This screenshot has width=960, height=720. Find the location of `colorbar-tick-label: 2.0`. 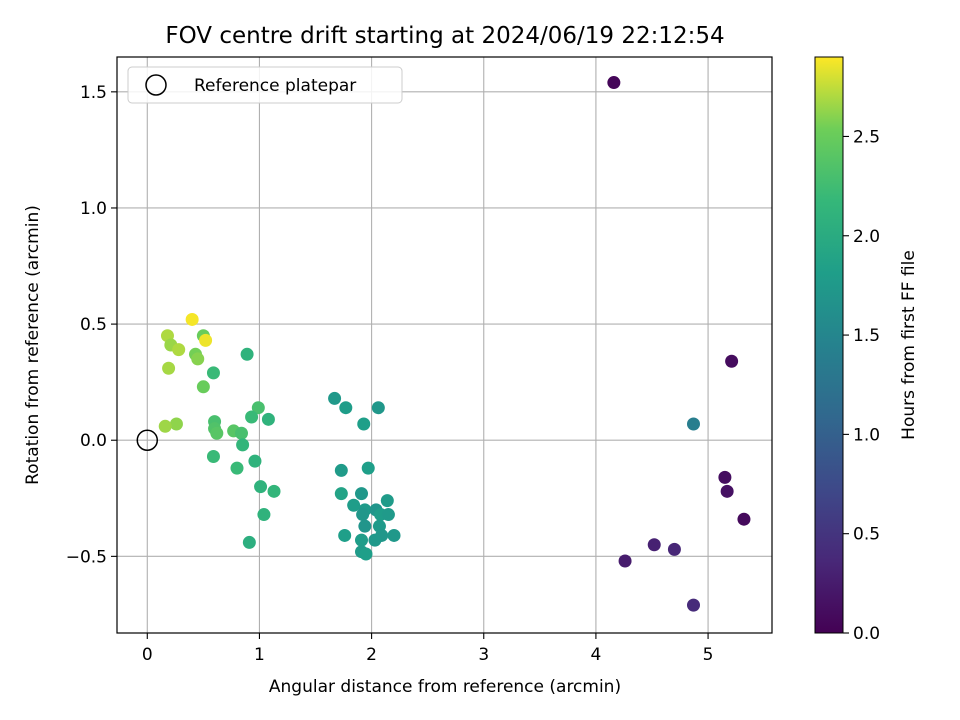

colorbar-tick-label: 2.0 is located at coordinates (866, 237).